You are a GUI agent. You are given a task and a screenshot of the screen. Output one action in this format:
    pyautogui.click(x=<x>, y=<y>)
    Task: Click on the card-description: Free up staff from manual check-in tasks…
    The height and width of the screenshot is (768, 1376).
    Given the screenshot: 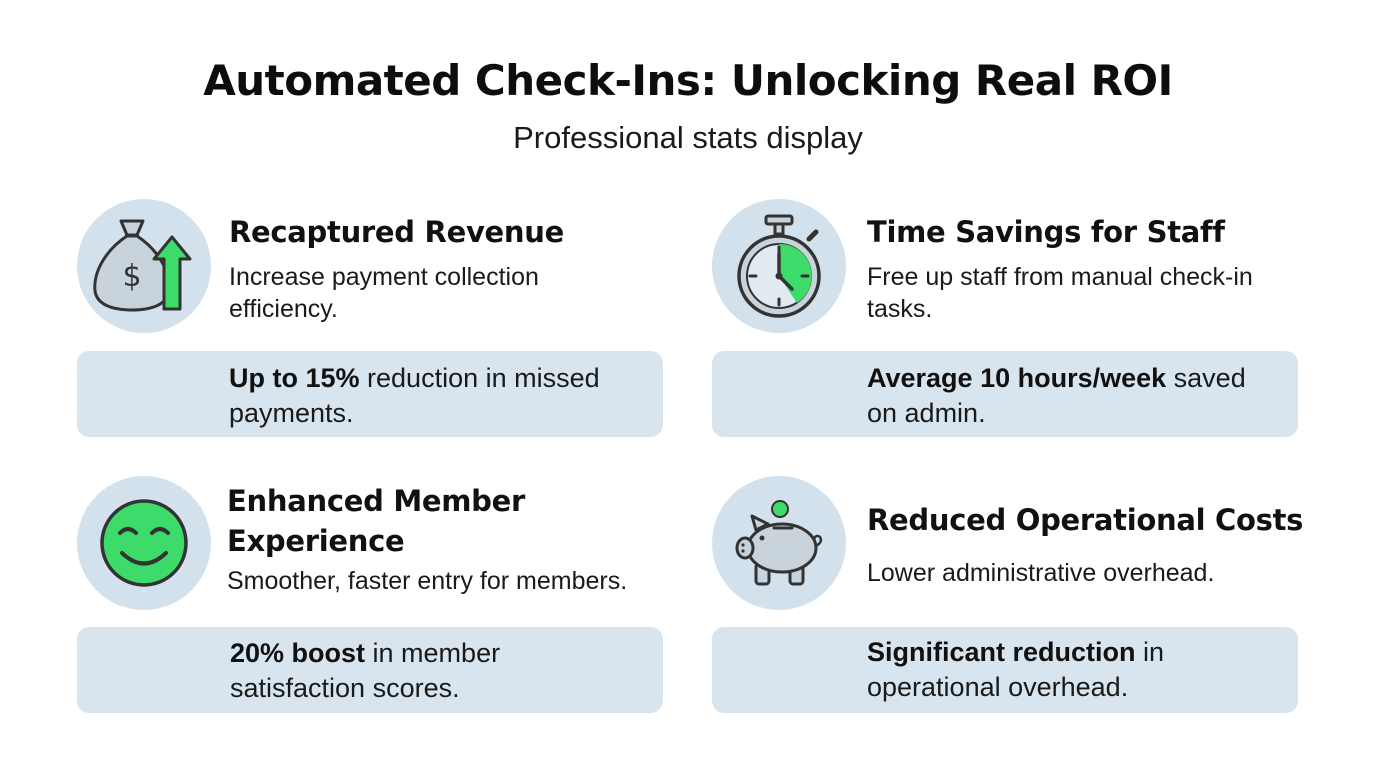 What is the action you would take?
    pyautogui.click(x=1060, y=293)
    